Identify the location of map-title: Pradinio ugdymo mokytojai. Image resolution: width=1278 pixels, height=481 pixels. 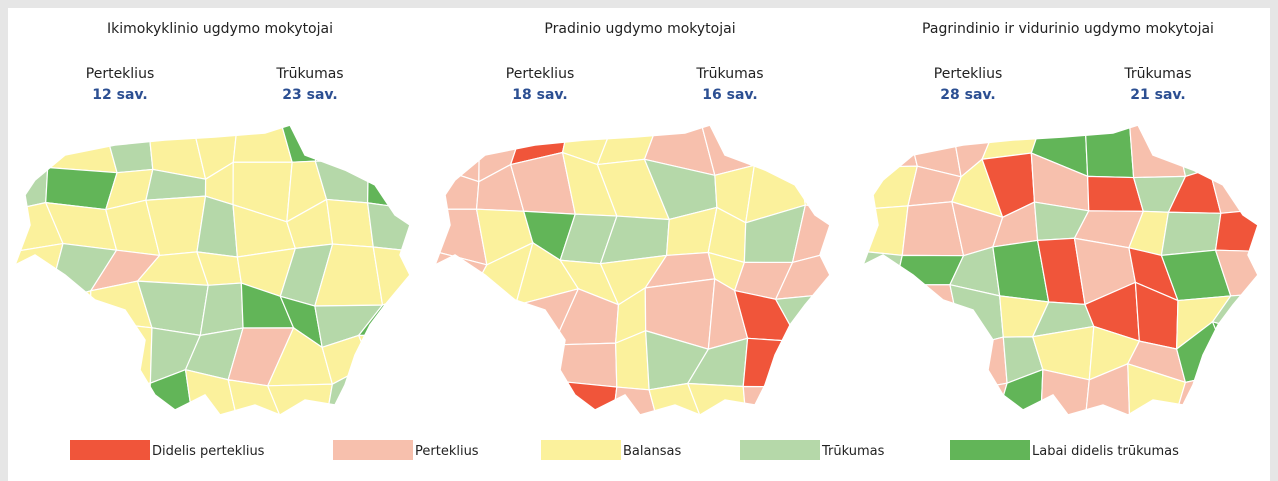
(639, 29).